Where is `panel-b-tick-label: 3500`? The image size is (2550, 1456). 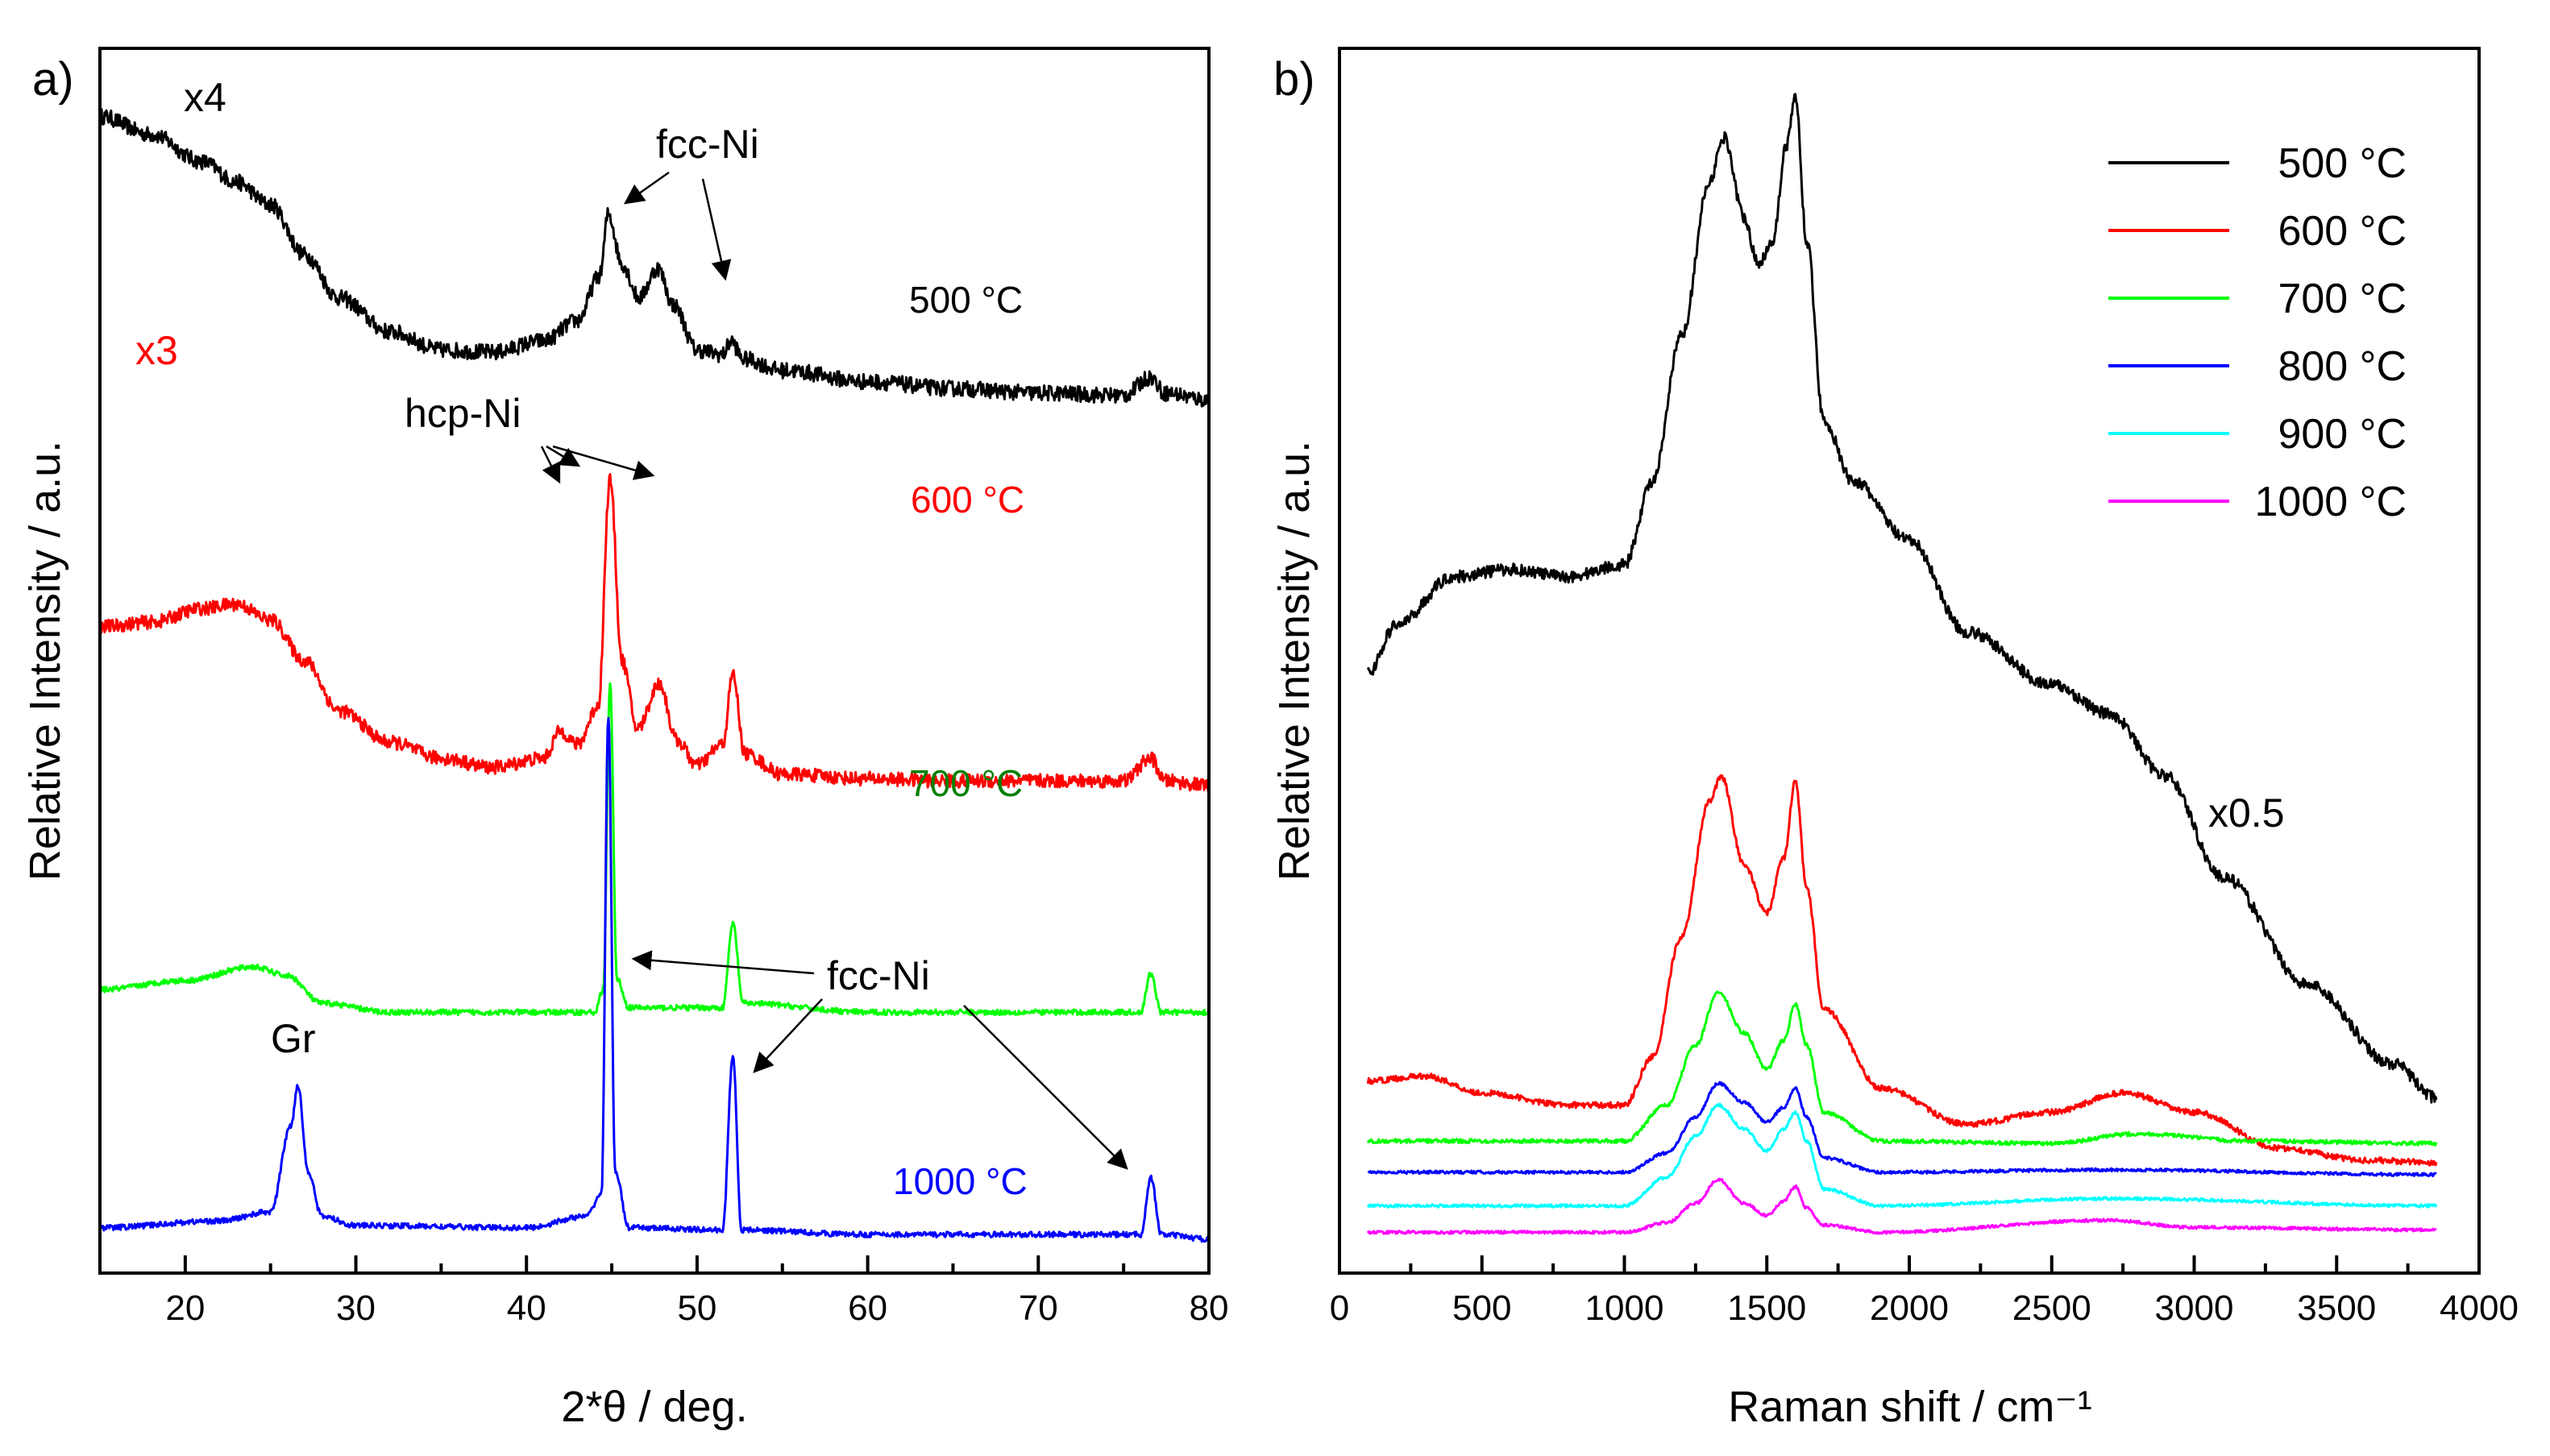 panel-b-tick-label: 3500 is located at coordinates (2336, 1308).